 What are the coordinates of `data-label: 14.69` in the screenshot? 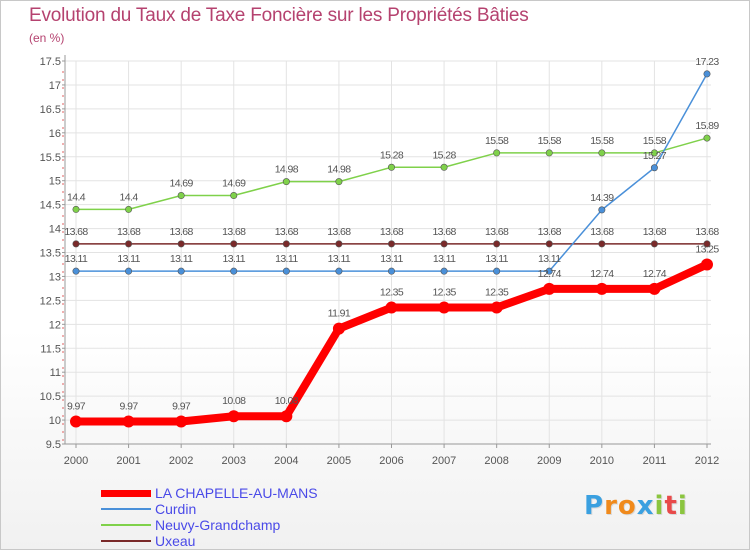 It's located at (182, 184).